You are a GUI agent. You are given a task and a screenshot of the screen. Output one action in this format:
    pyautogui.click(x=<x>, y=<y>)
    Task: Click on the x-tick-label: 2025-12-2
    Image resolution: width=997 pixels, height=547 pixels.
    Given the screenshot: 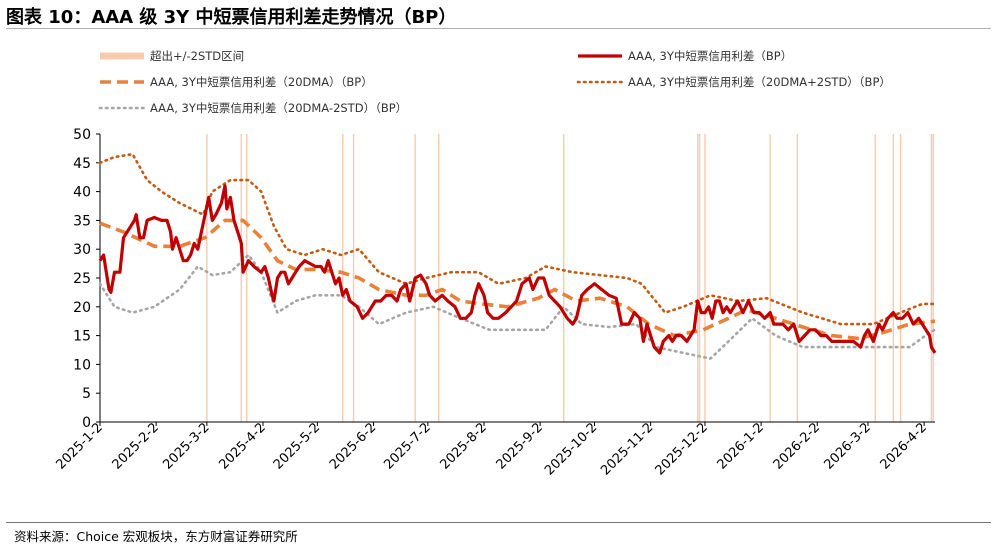 What is the action you would take?
    pyautogui.click(x=682, y=449)
    